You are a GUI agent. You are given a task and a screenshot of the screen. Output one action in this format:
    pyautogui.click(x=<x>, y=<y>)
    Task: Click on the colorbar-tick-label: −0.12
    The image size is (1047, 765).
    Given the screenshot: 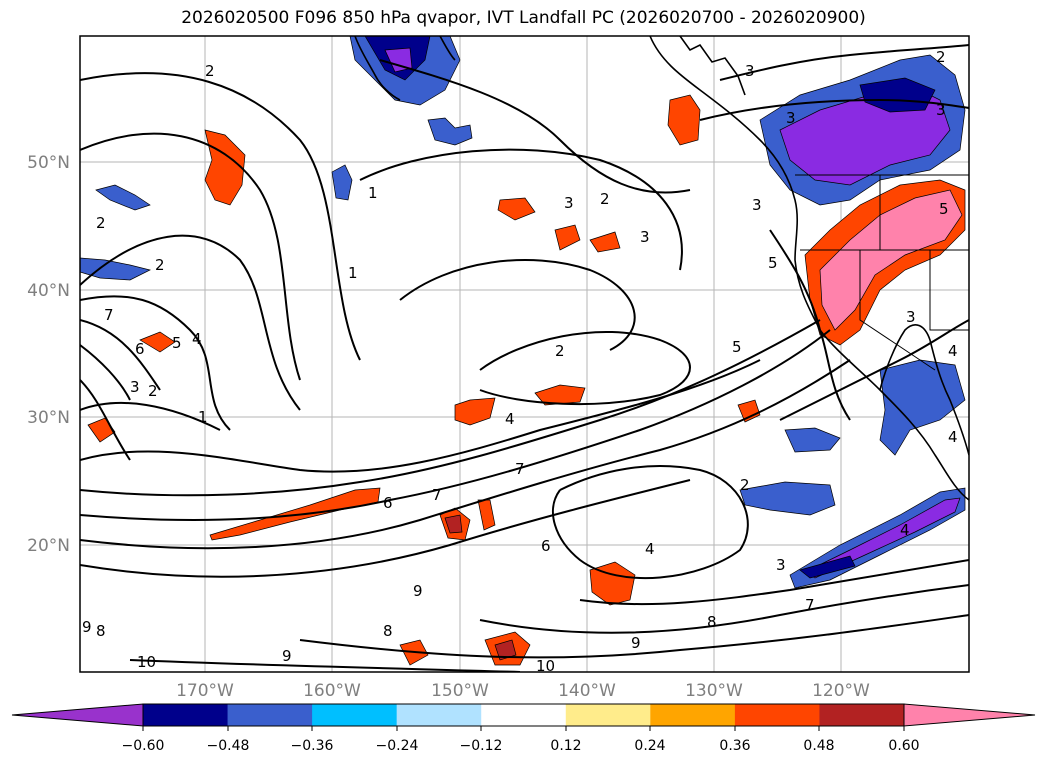 What is the action you would take?
    pyautogui.click(x=481, y=746)
    